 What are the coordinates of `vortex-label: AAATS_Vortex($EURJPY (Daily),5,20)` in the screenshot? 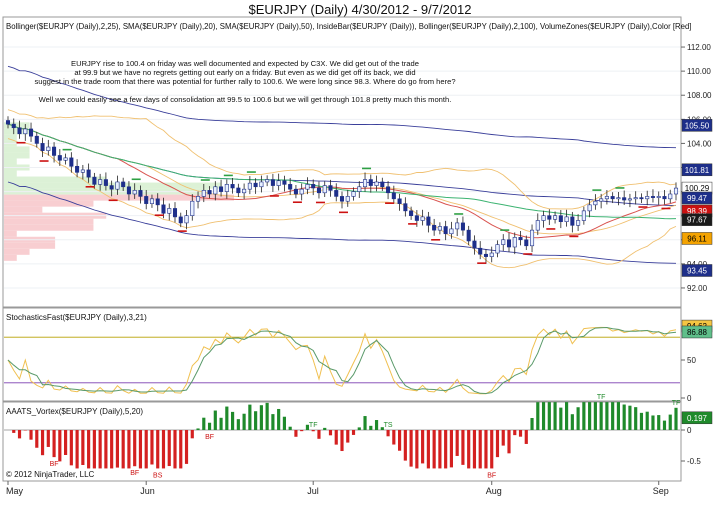 It's located at (74, 411).